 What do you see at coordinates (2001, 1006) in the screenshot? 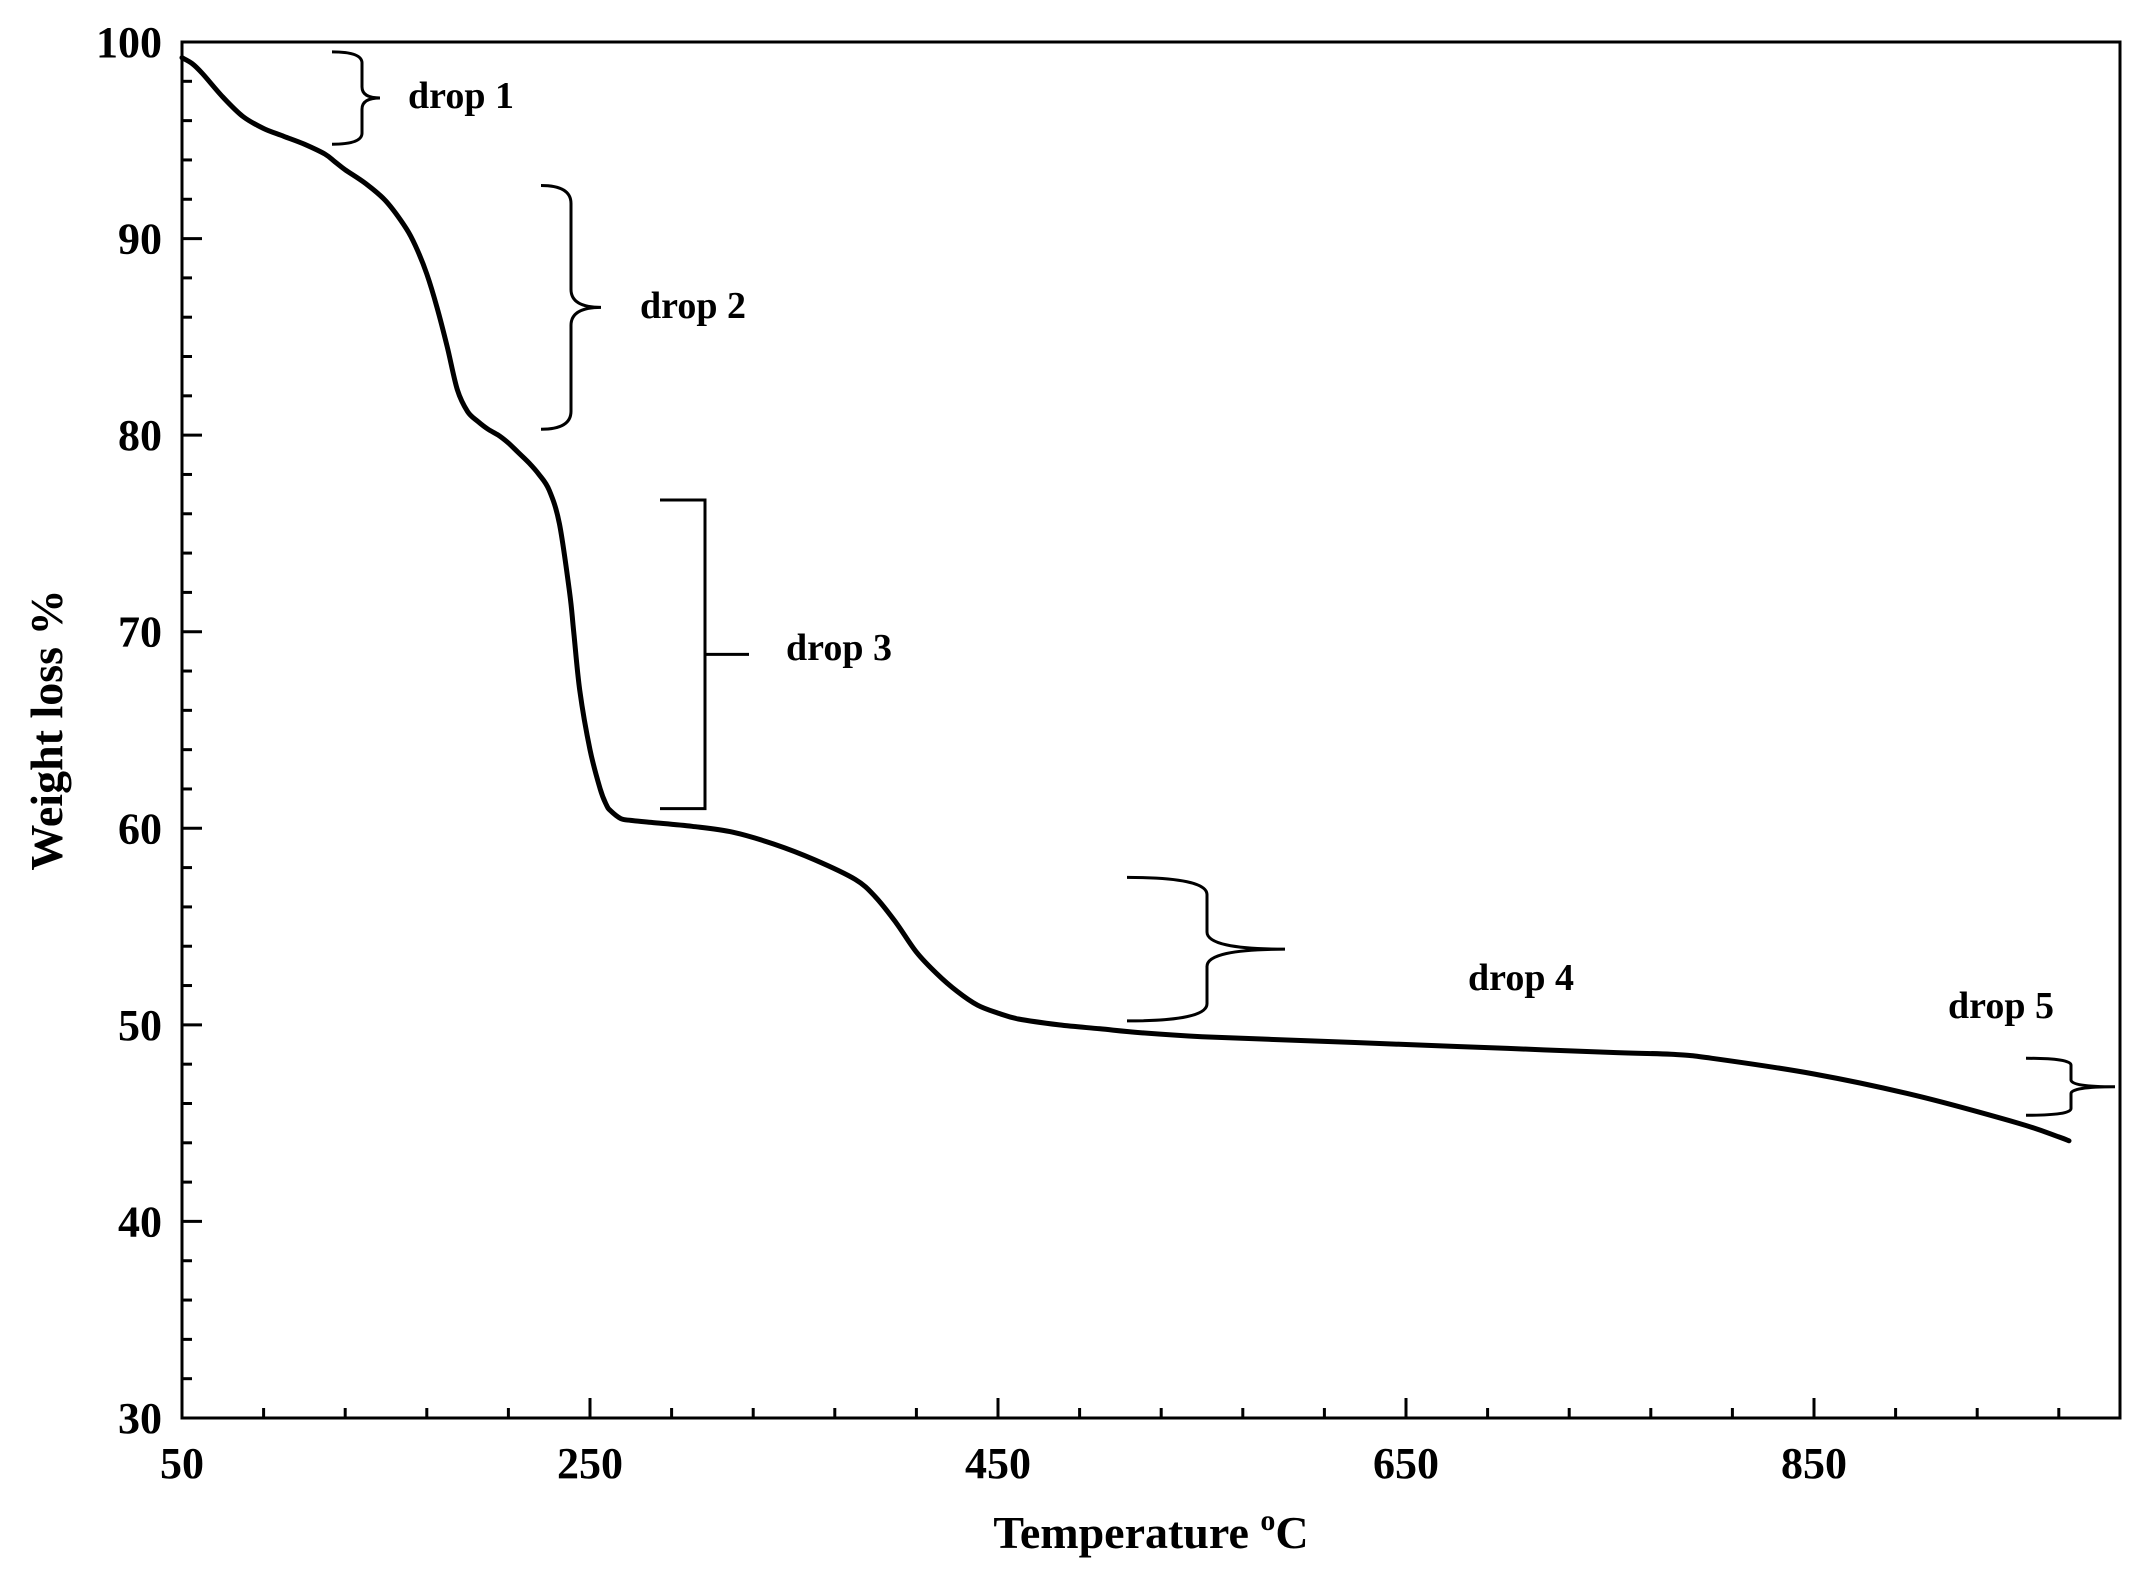
I see `drop-label: drop 5` at bounding box center [2001, 1006].